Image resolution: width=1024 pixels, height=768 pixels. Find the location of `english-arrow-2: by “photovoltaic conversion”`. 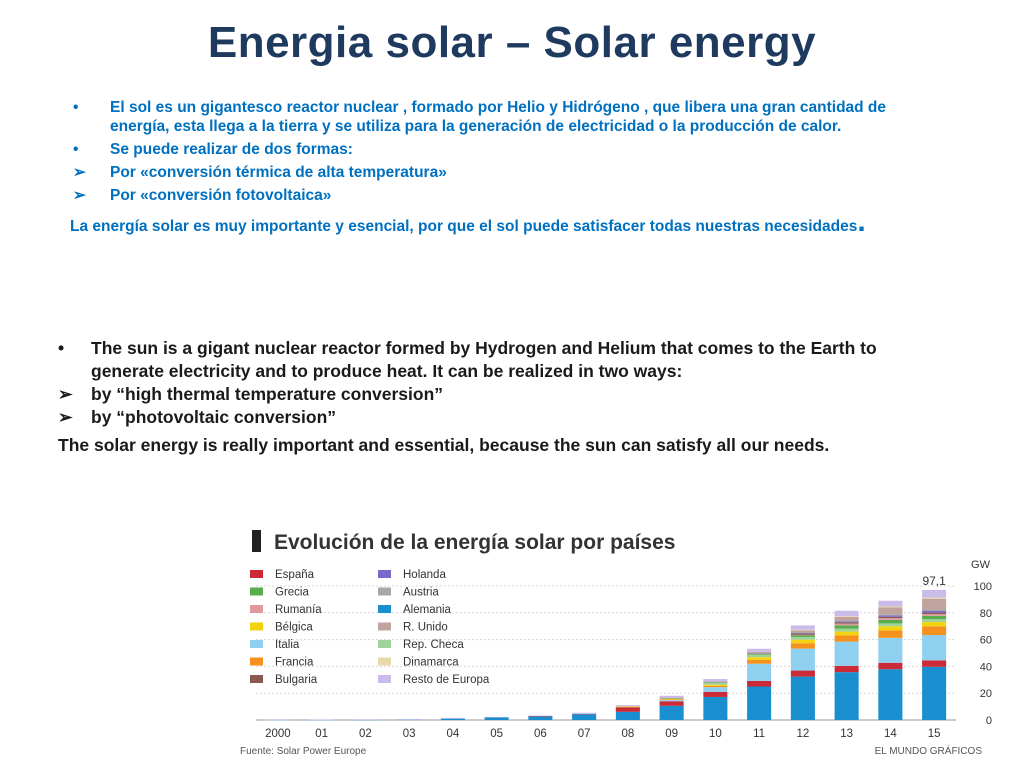

english-arrow-2: by “photovoltaic conversion” is located at coordinates (214, 417).